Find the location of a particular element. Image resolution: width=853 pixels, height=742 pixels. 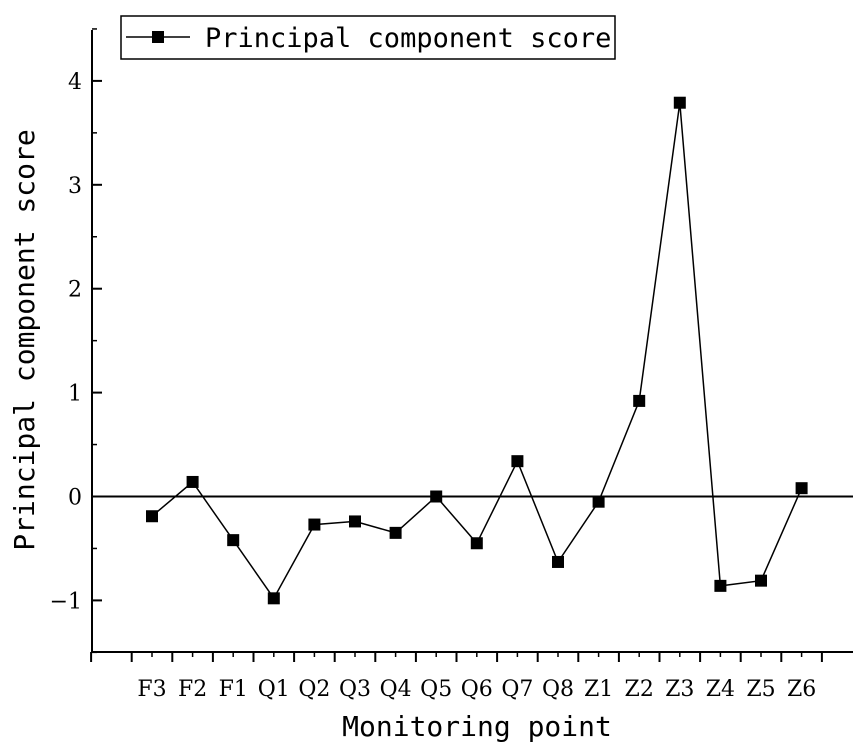

x-tick-label: Z2 is located at coordinates (639, 689).